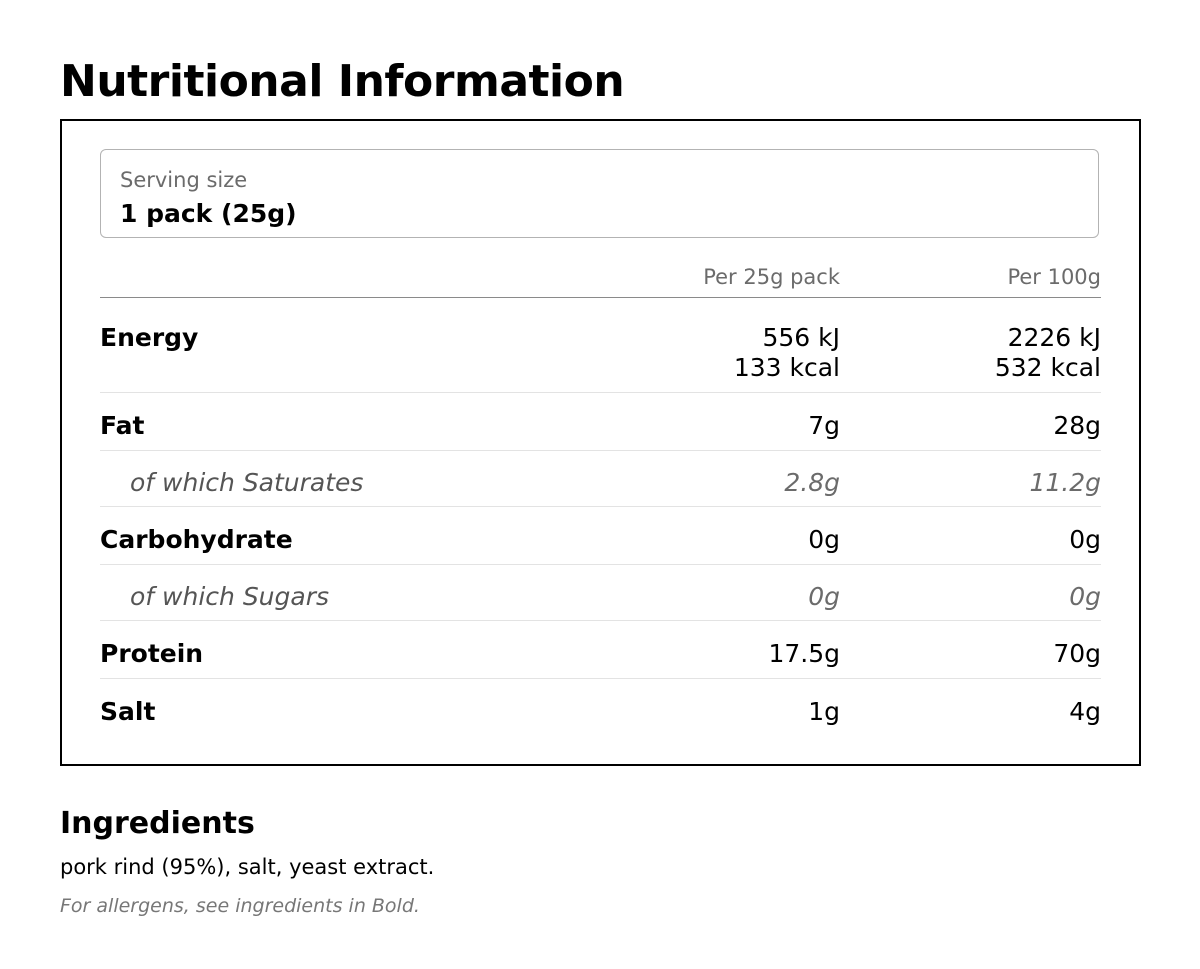  I want to click on nutrient-name: Salt, so click(128, 711).